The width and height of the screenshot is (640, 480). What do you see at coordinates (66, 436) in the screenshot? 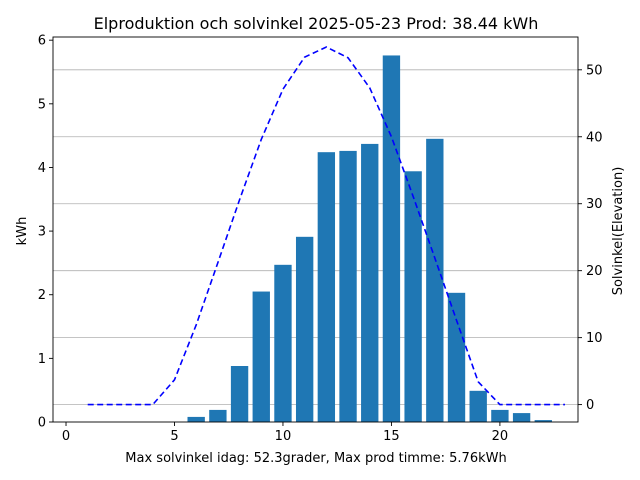
I see `x-tick-label: 0` at bounding box center [66, 436].